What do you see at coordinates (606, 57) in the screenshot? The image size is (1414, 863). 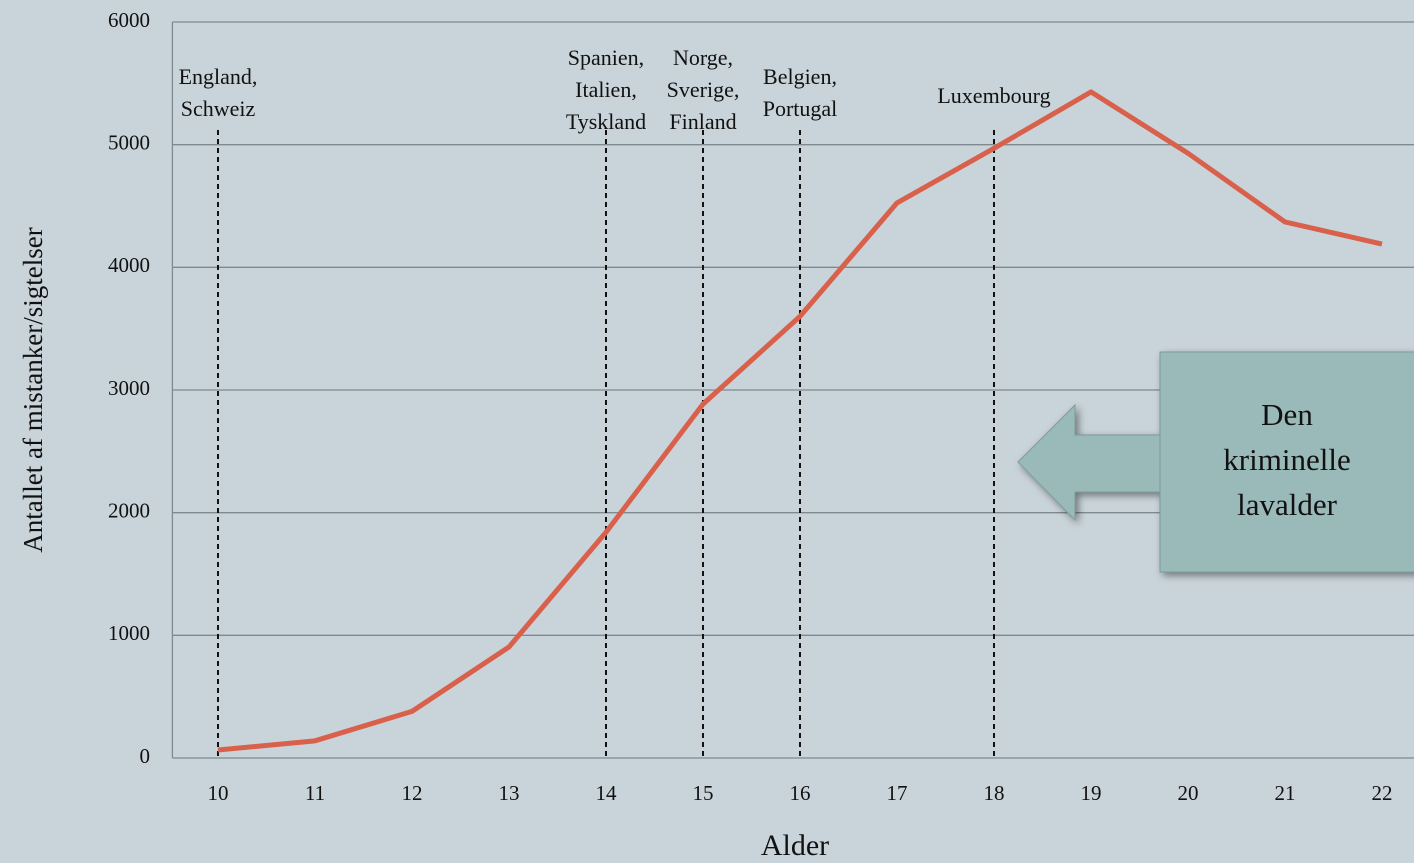 I see `annotation-label: Spanien,` at bounding box center [606, 57].